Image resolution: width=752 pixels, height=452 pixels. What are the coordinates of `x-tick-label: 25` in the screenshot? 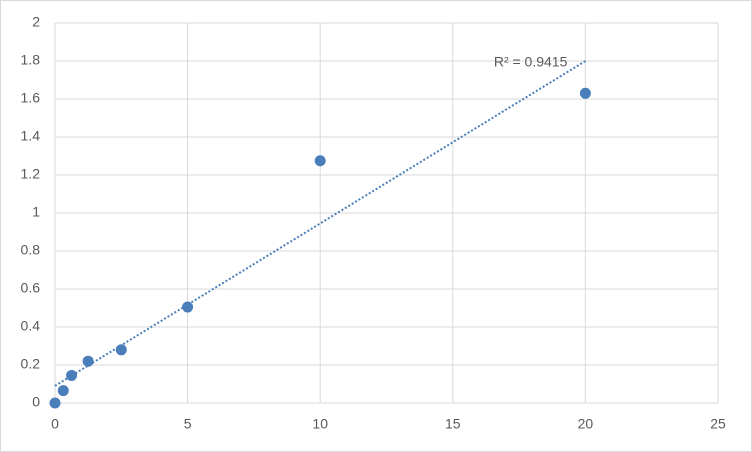 It's located at (718, 424).